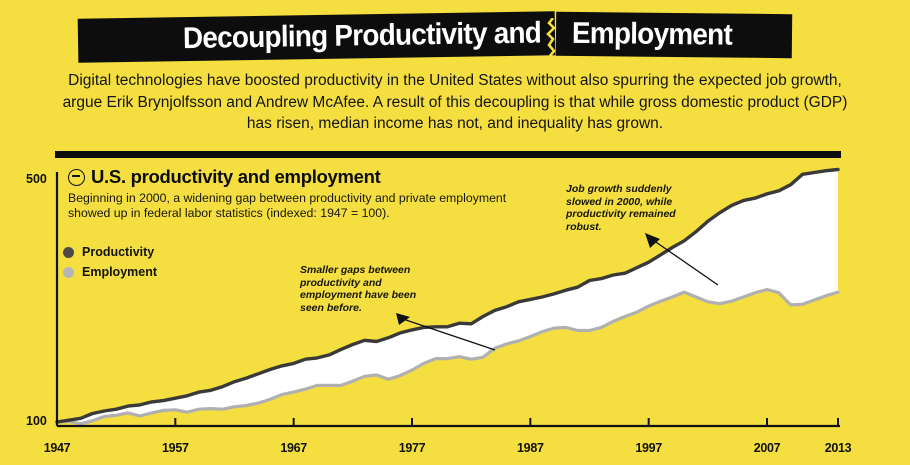  Describe the element at coordinates (57, 448) in the screenshot. I see `x-axis-tick-1947: 1947` at that location.